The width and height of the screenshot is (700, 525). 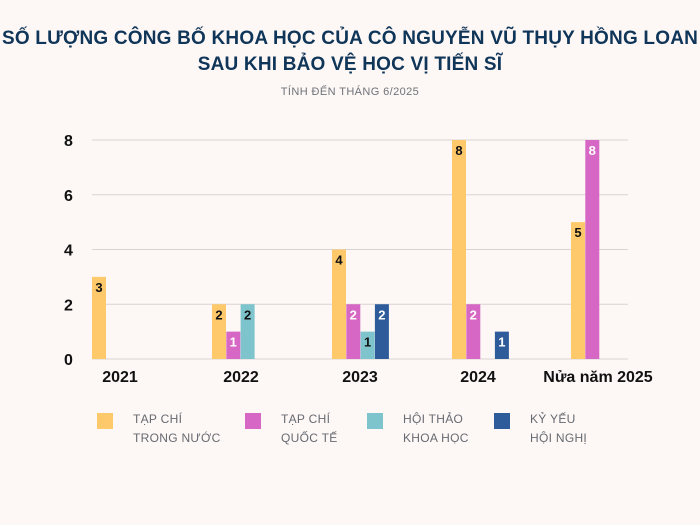 What do you see at coordinates (559, 438) in the screenshot?
I see `legend-label-line-2: HỘI NGHỊ` at bounding box center [559, 438].